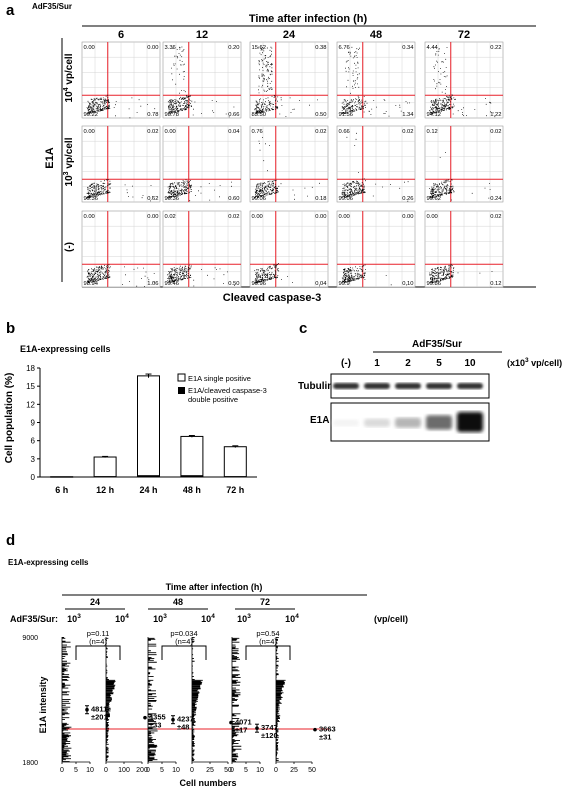 The height and width of the screenshot is (789, 567). I want to click on mean-value: 4237, so click(185, 719).